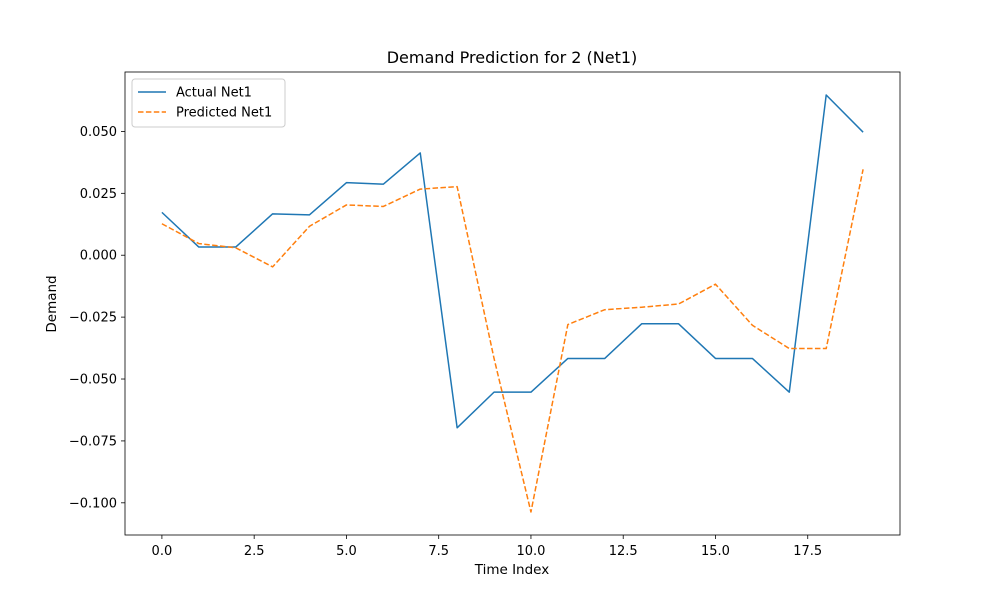 The height and width of the screenshot is (600, 1000). Describe the element at coordinates (346, 551) in the screenshot. I see `x-tick-label: 5.0` at that location.